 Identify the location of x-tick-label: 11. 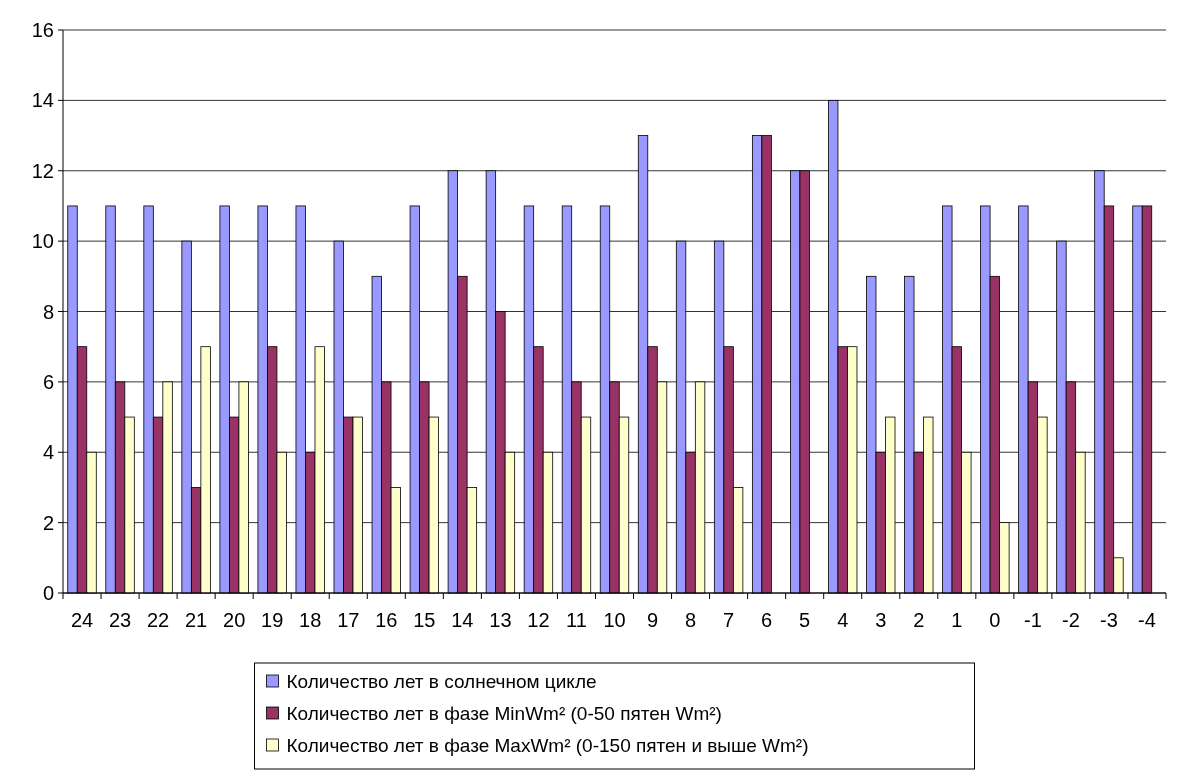
(576, 620).